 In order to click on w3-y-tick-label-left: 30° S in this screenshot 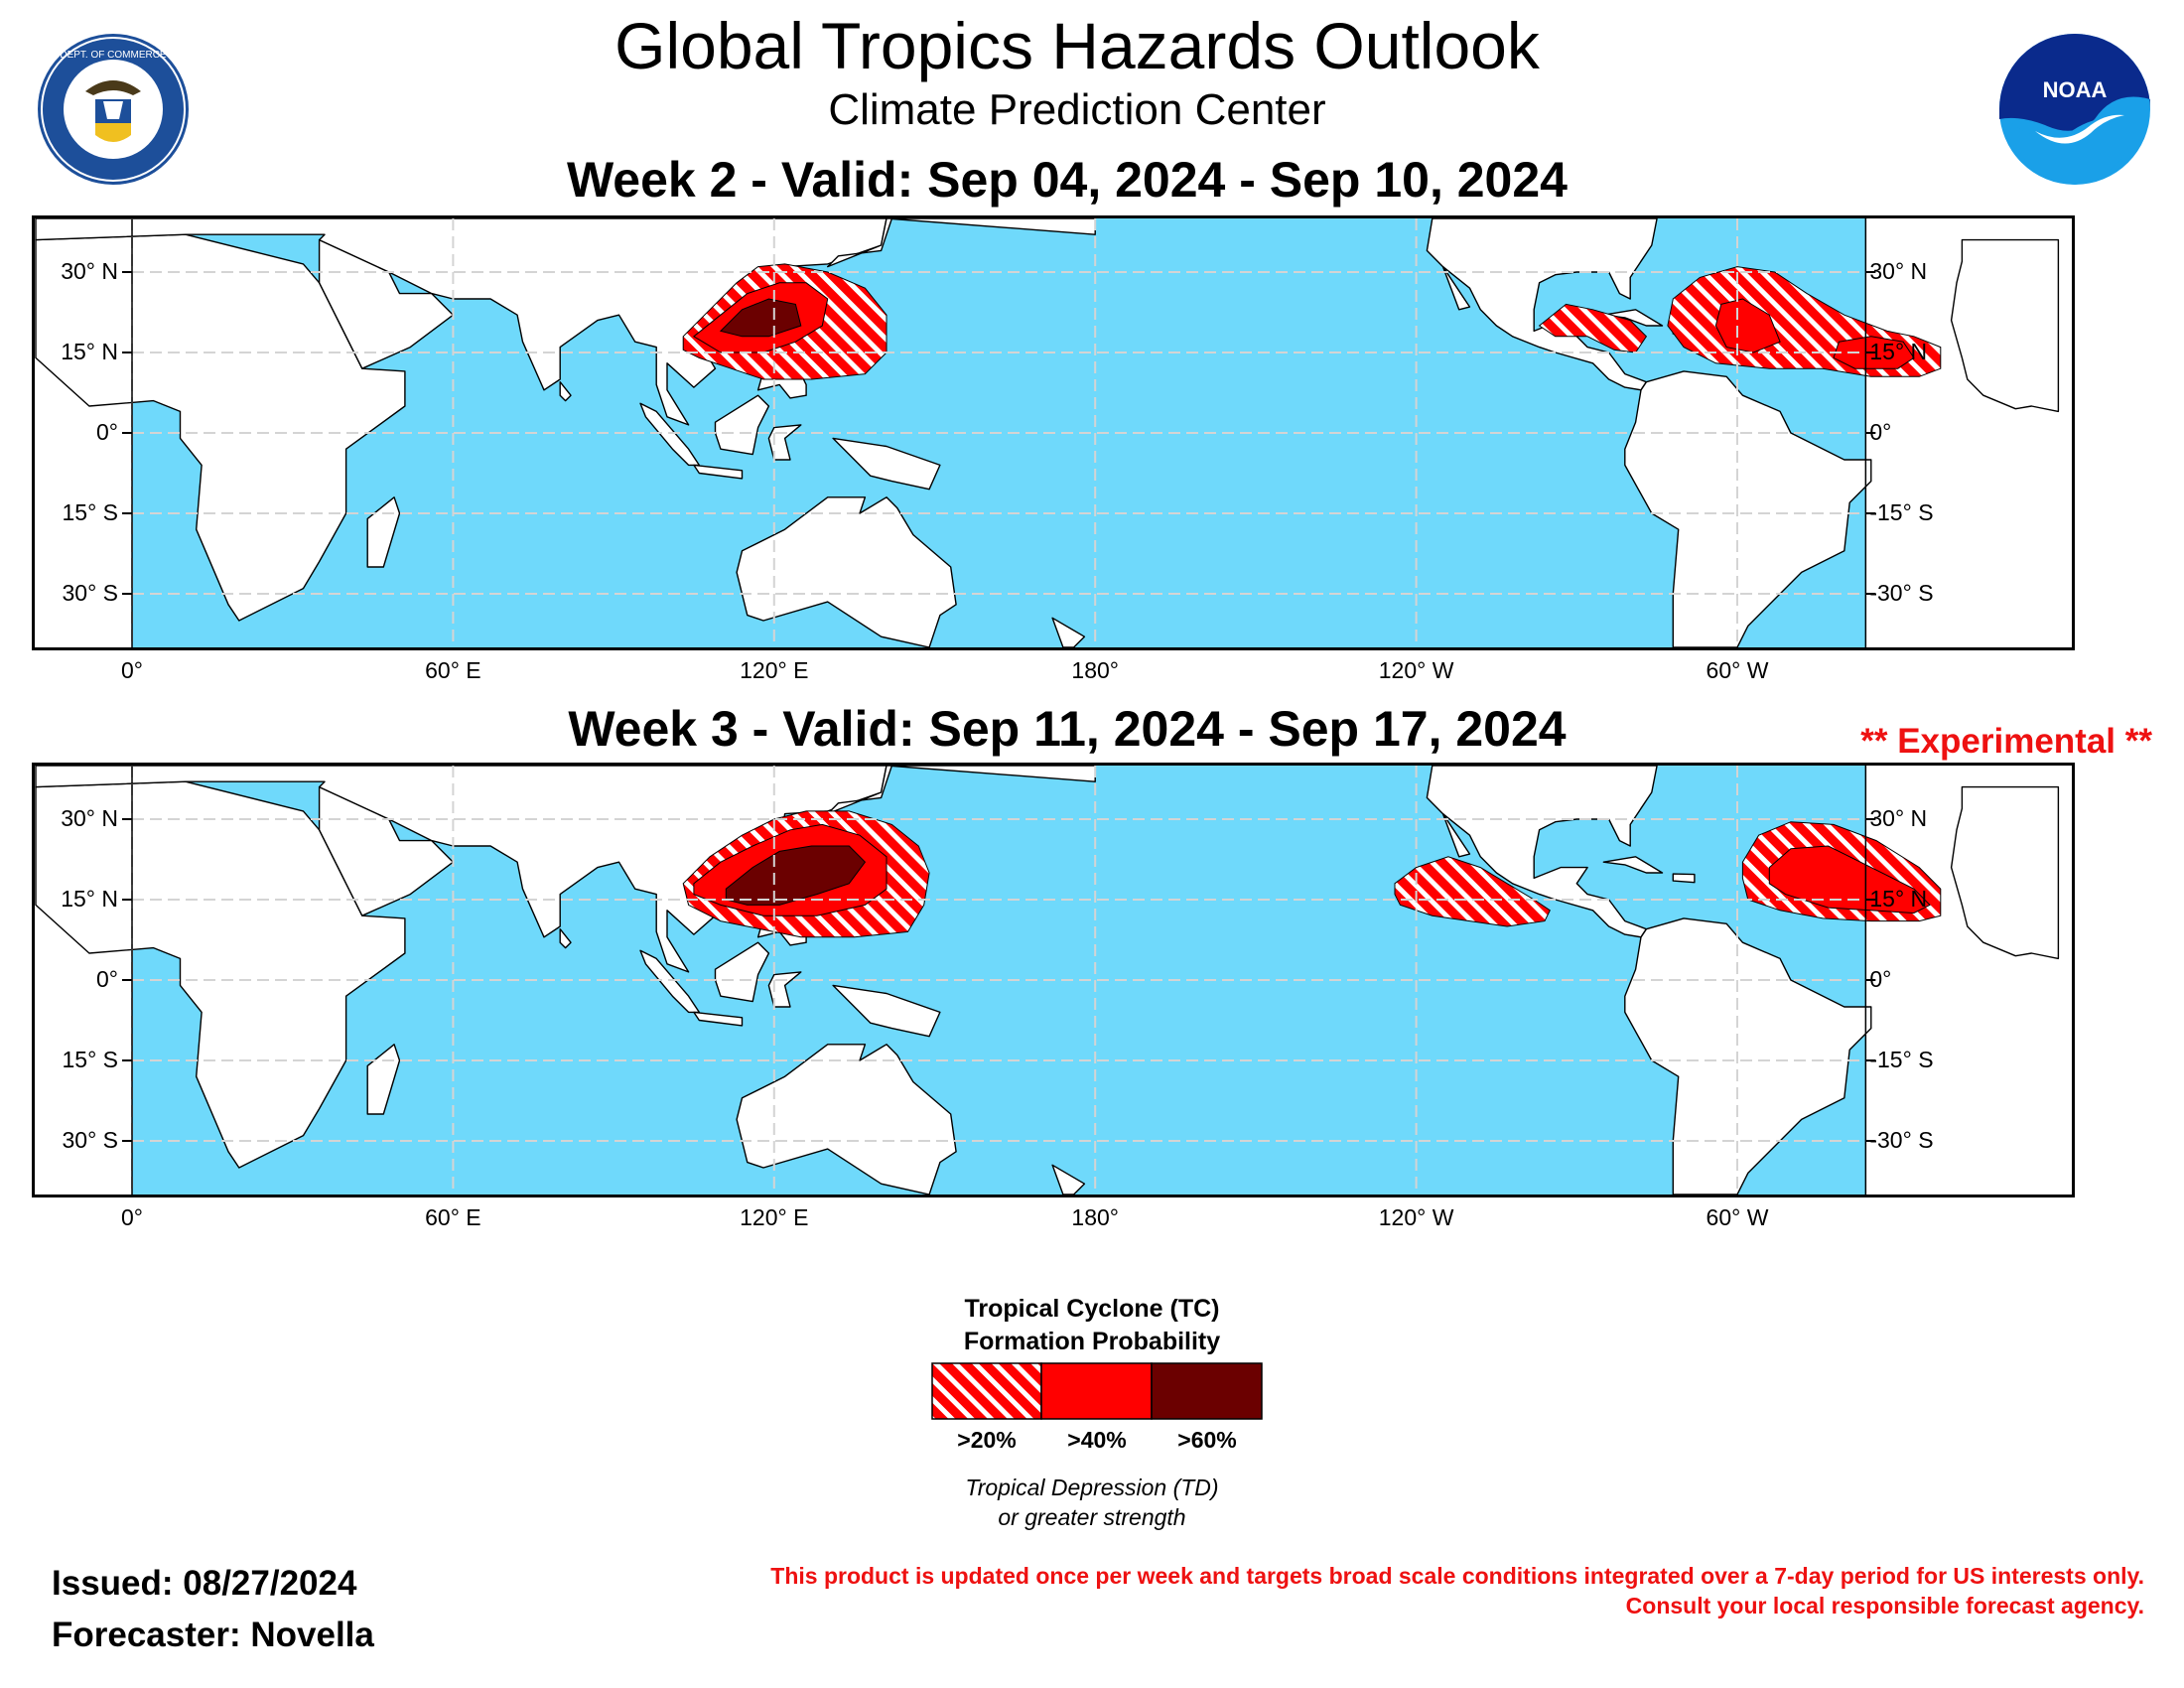, I will do `click(90, 1140)`.